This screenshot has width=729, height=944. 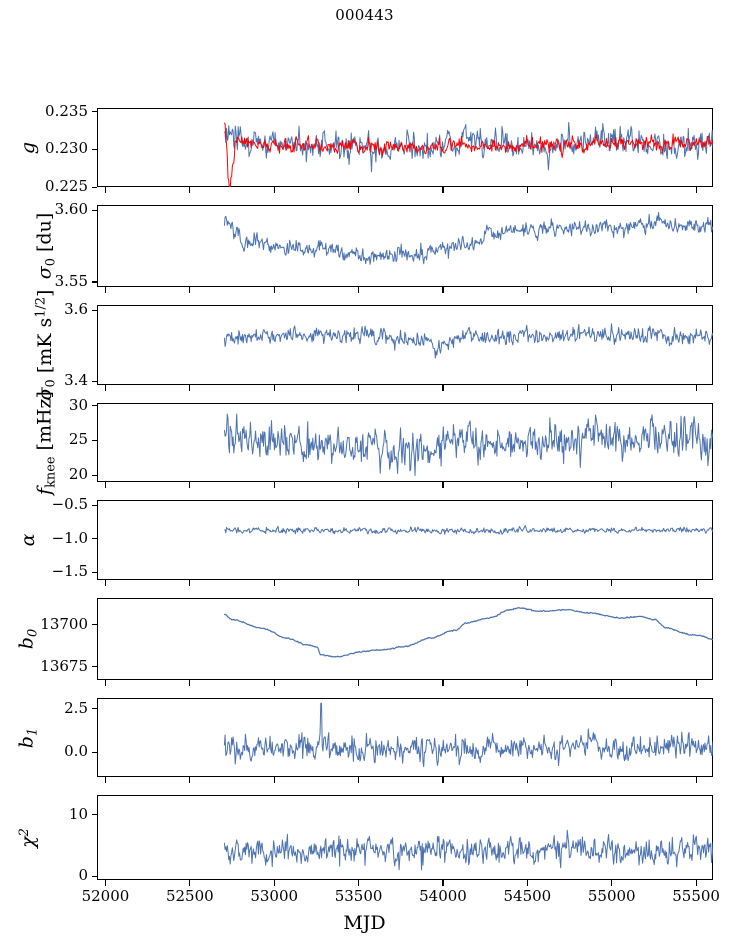 What do you see at coordinates (105, 896) in the screenshot?
I see `x-tick-label: 52000` at bounding box center [105, 896].